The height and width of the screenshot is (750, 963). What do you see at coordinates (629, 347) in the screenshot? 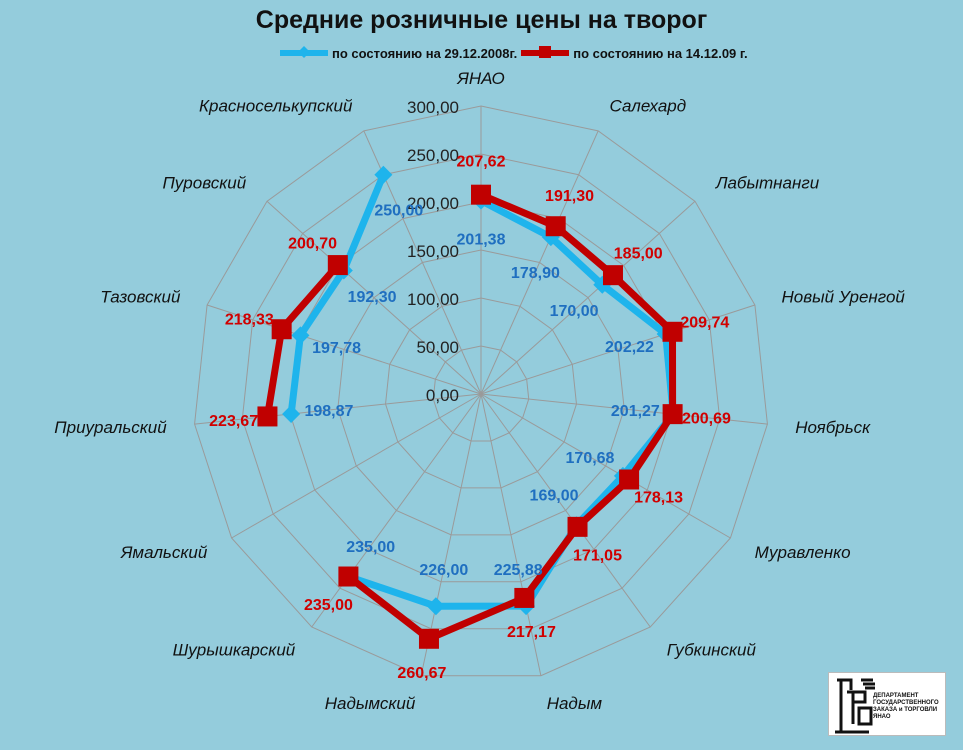
I see `data-label-2008: 202,22` at bounding box center [629, 347].